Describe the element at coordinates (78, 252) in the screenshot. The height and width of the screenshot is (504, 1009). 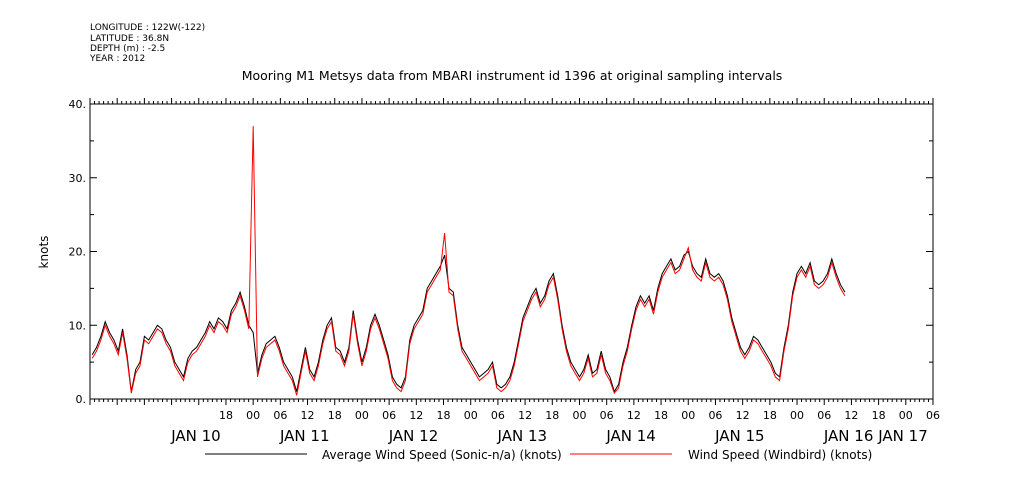
I see `y-tick-label: 20.` at that location.